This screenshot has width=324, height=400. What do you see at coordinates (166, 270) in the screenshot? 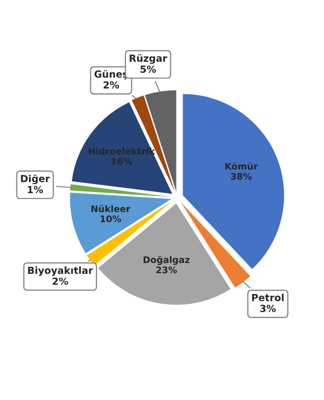
I see `data-label: 23%` at bounding box center [166, 270].